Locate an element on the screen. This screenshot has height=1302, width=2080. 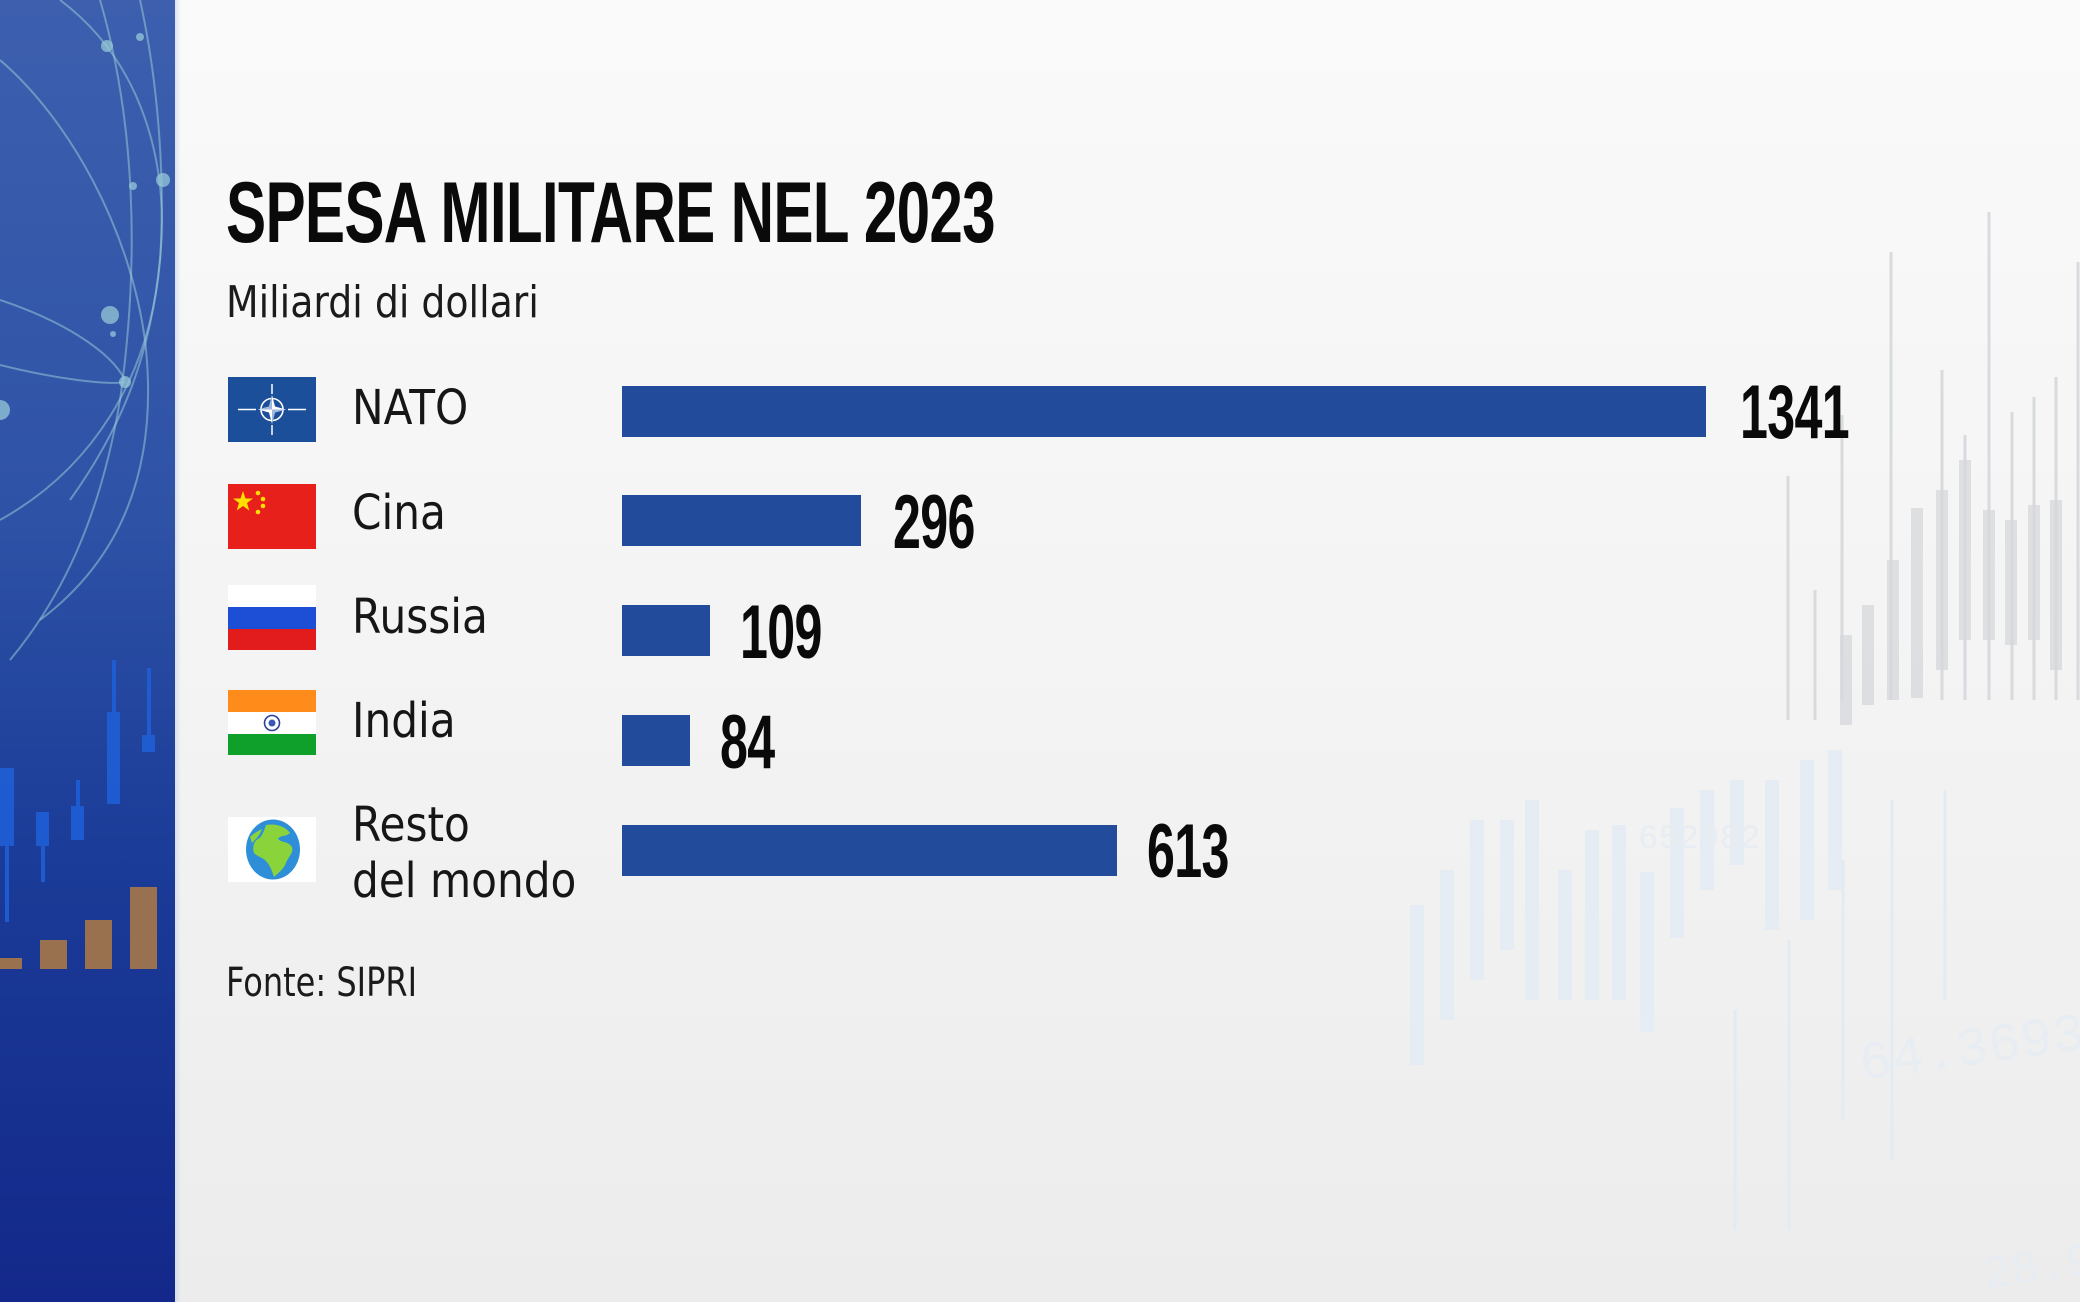
value-label: 1341 is located at coordinates (1795, 412).